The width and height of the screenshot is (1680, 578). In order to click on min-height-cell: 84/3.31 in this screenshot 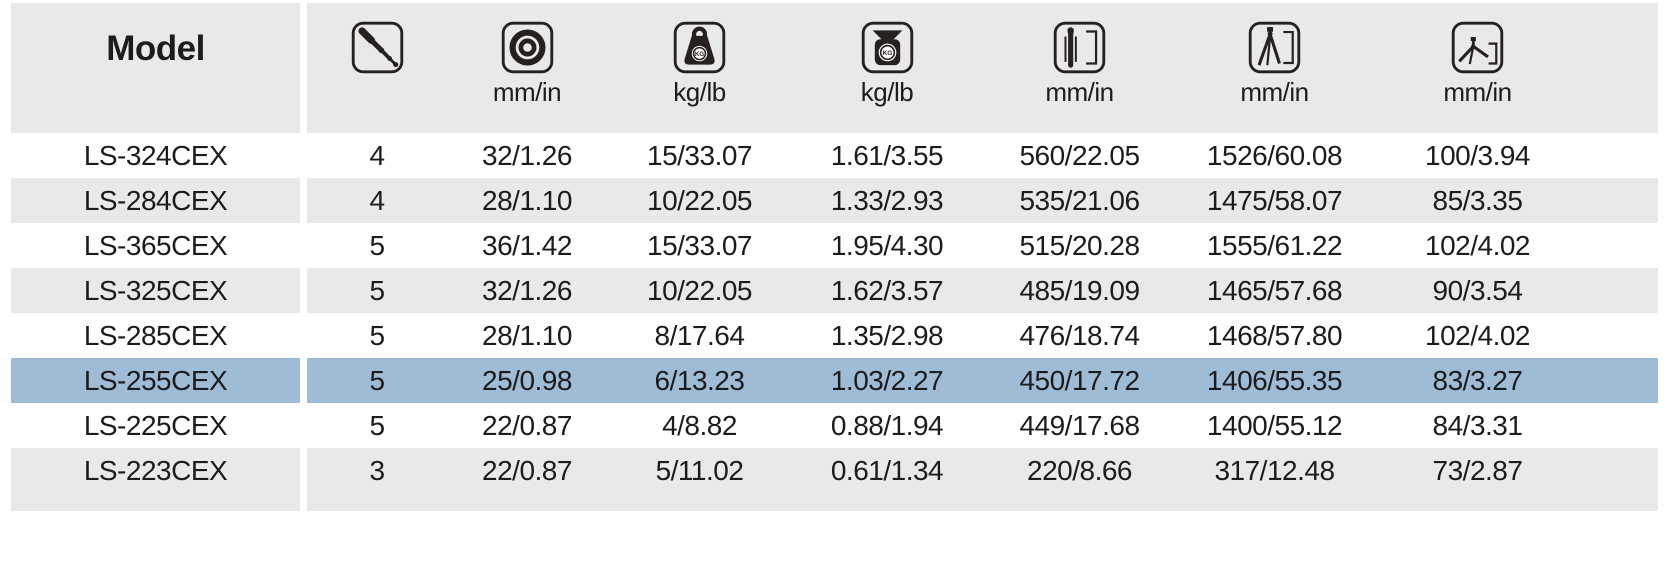, I will do `click(1515, 425)`.